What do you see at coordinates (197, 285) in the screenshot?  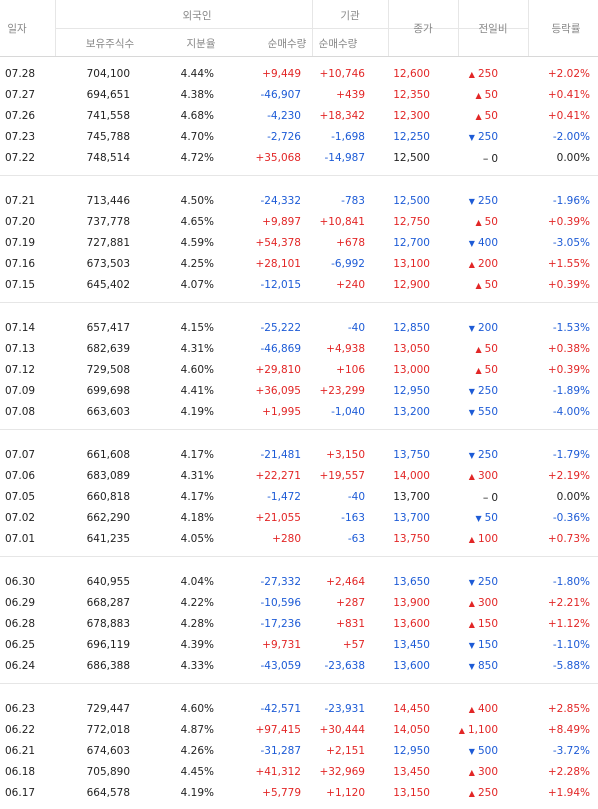 I see `ratio-cell: 4.07%` at bounding box center [197, 285].